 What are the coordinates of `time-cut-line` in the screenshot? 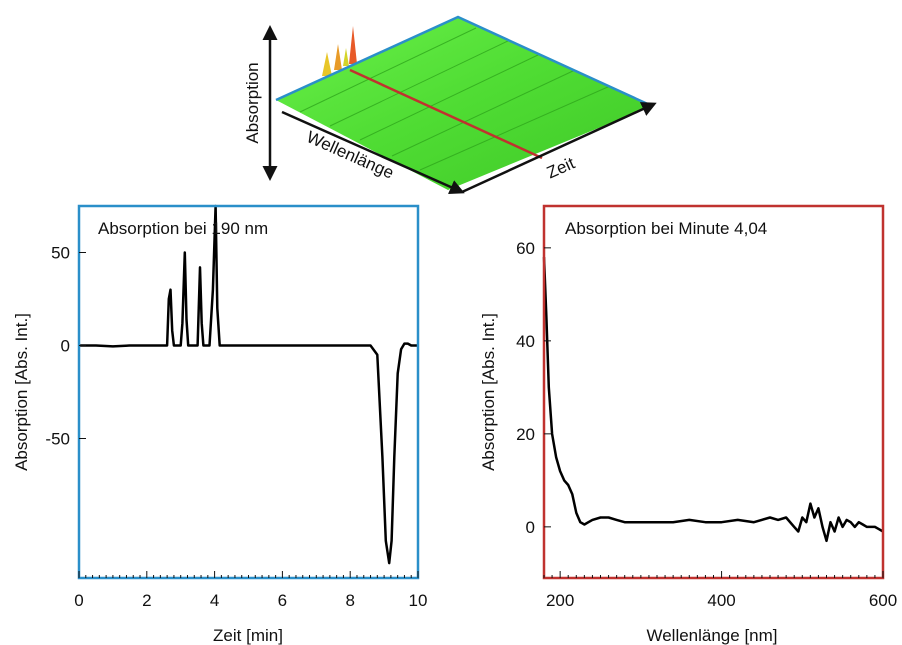 It's located at (446, 114).